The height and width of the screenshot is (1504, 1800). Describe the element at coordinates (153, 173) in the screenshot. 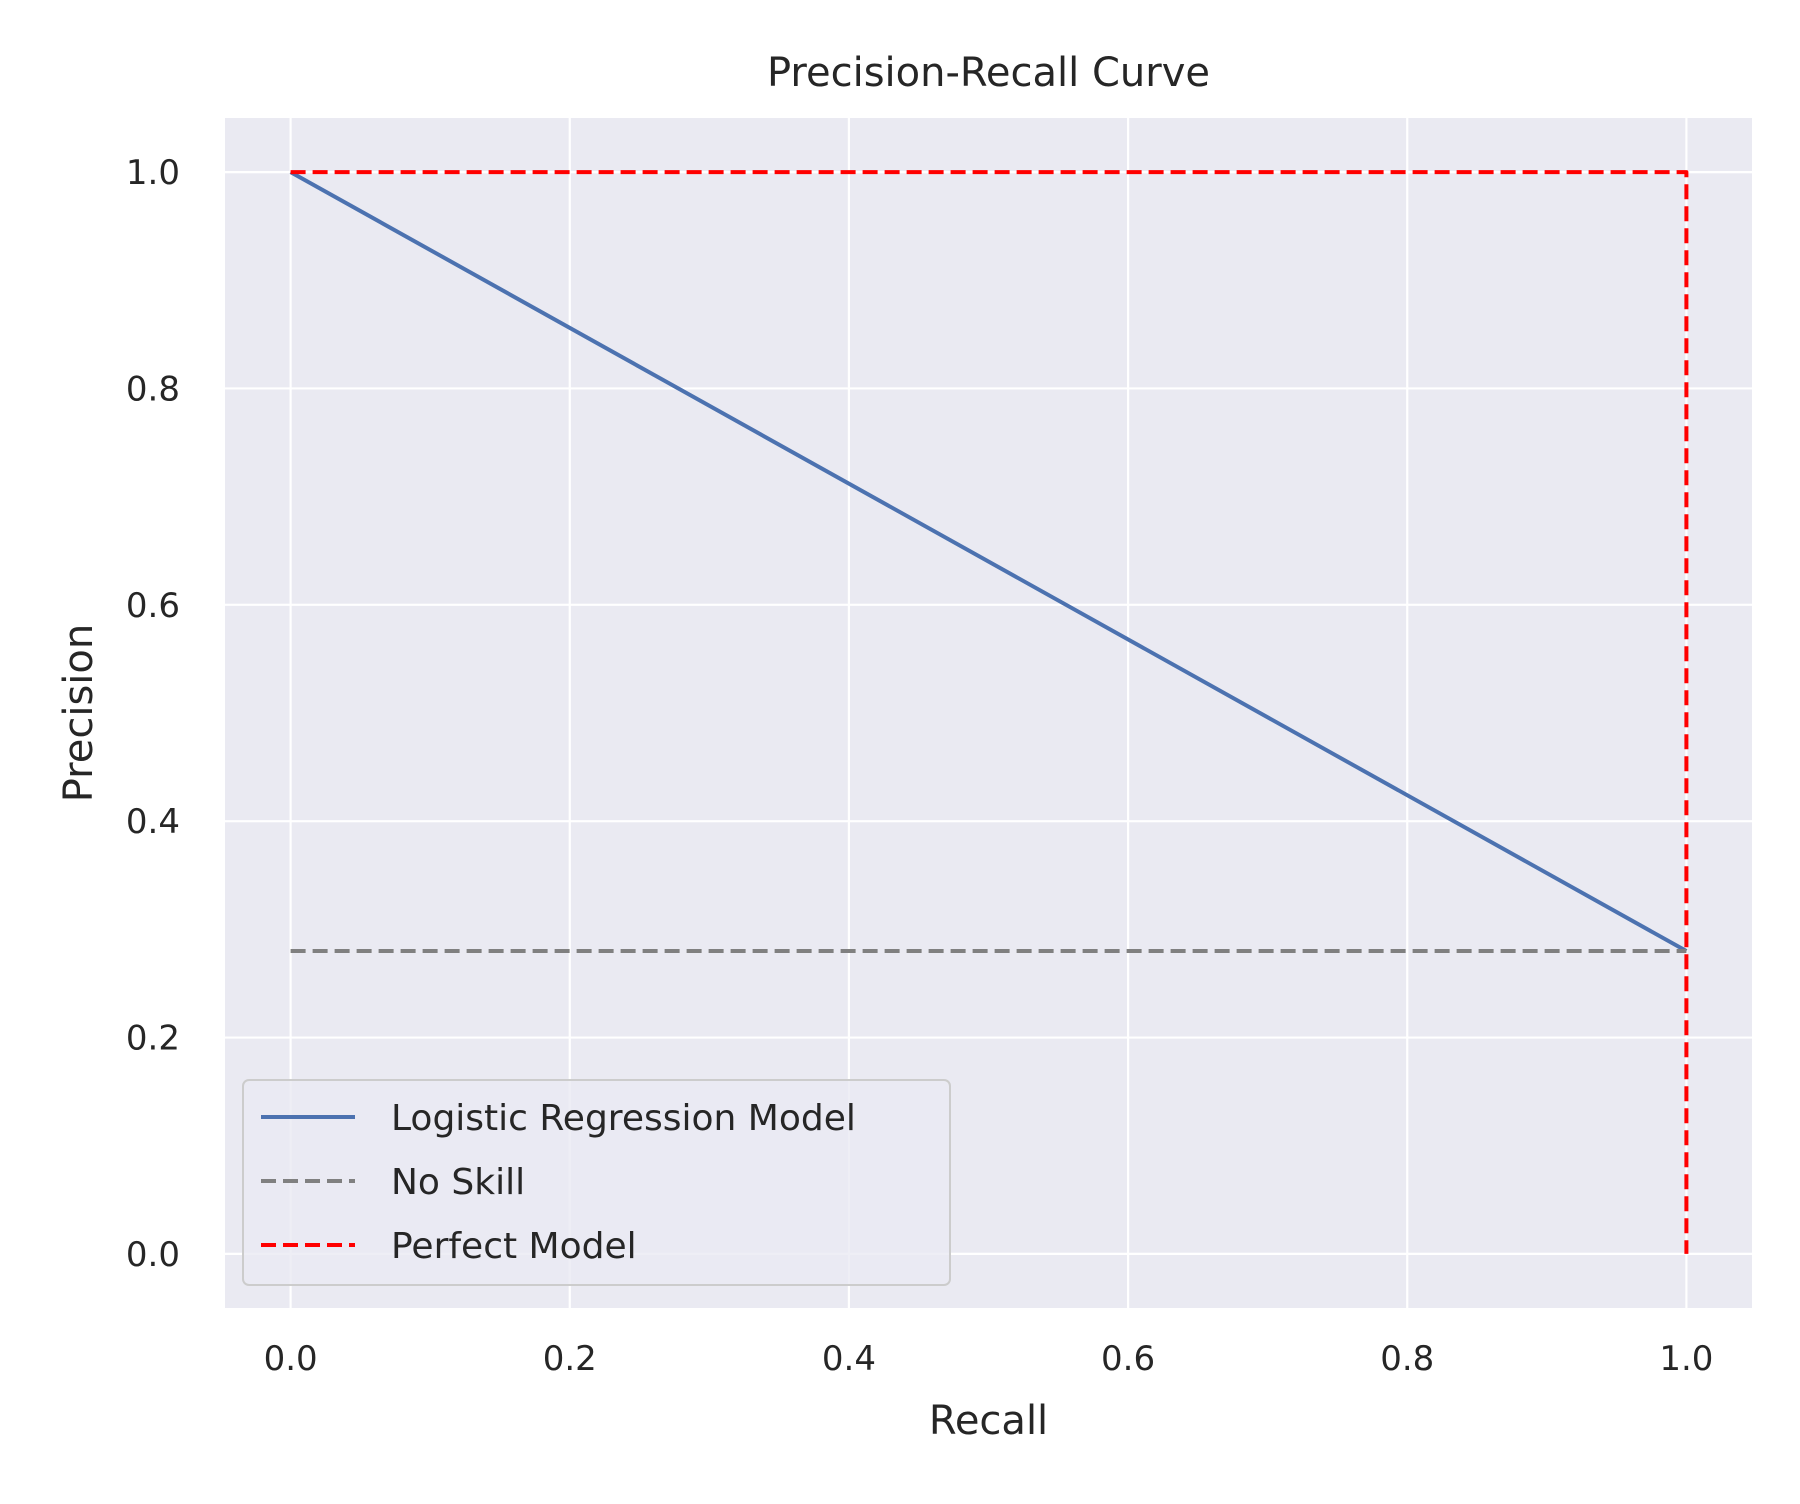

I see `y-tick-label: 1.0` at that location.